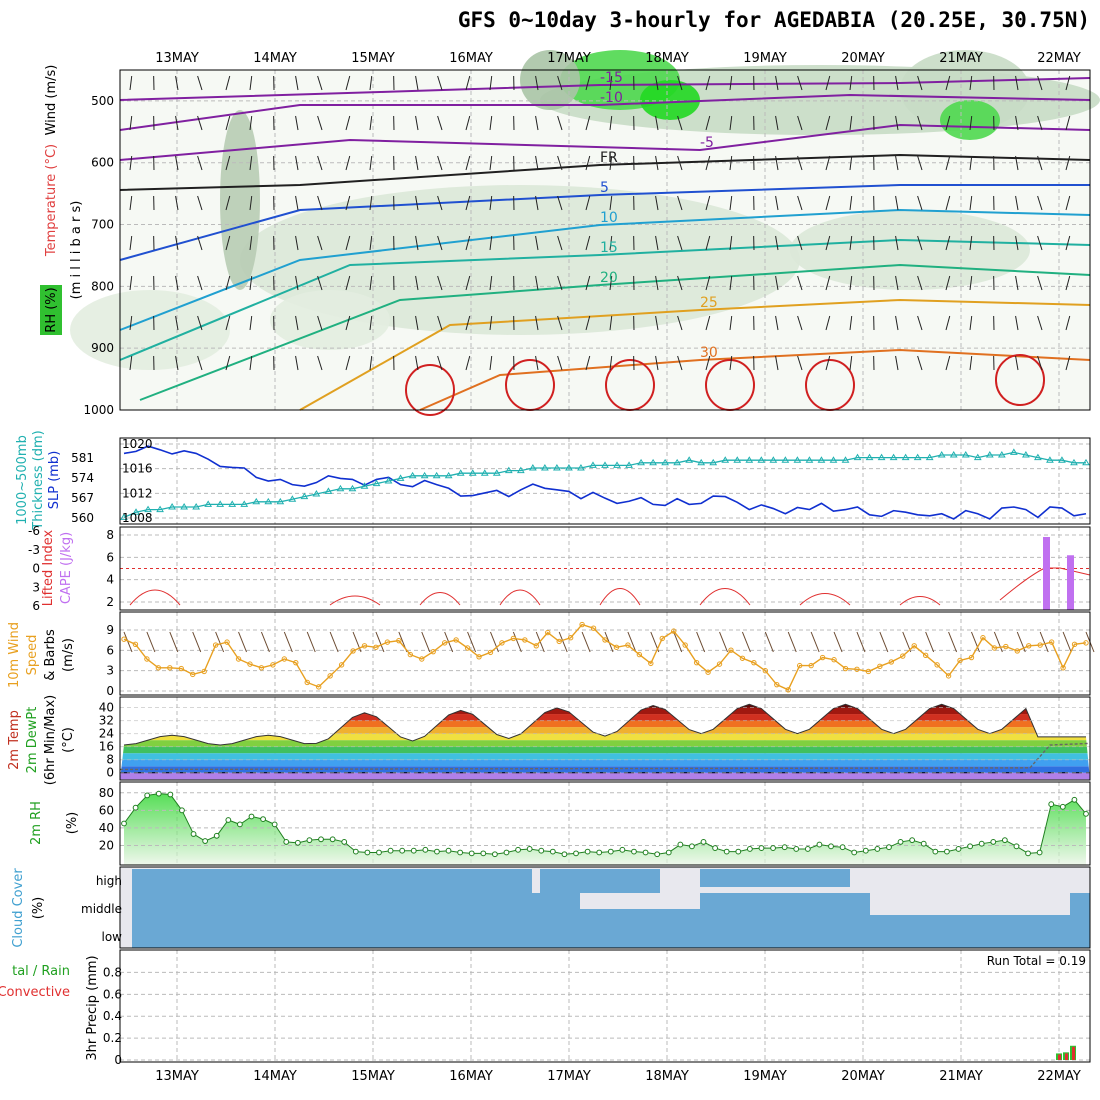  I want to click on temp-tick-label: 0, so click(110, 773).